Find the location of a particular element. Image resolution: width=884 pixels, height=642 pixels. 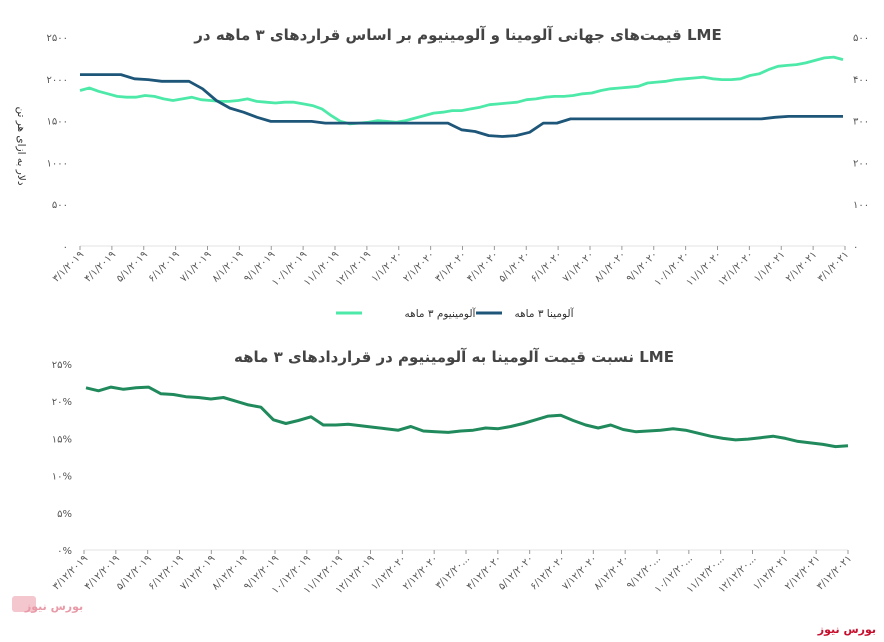

legend-label-alumina: آلومینا ۳ ماهه is located at coordinates (544, 313).